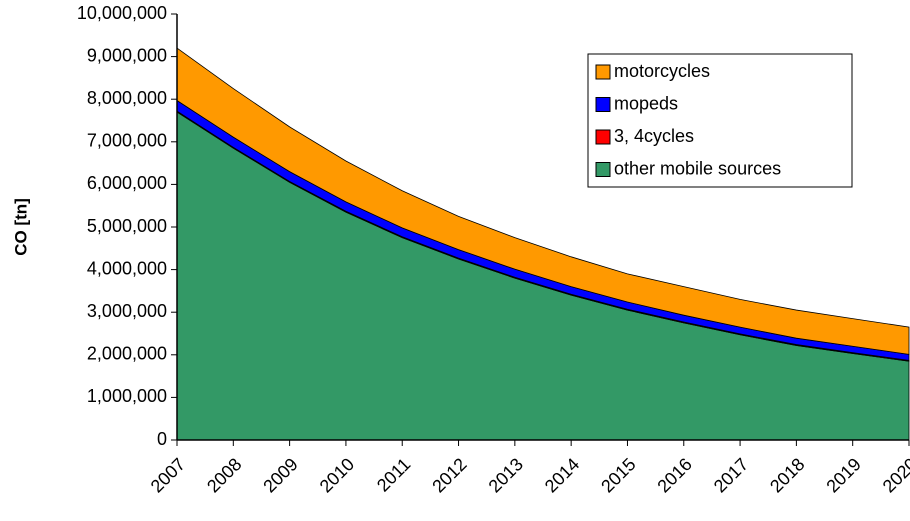 Image resolution: width=910 pixels, height=521 pixels. Describe the element at coordinates (562, 475) in the screenshot. I see `x-tick-label: 2014` at that location.